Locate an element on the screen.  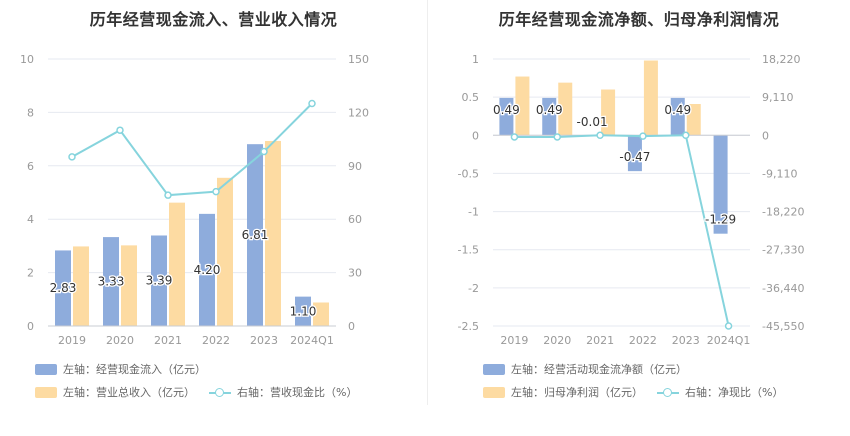
data-label: 4.20 is located at coordinates (207, 270).